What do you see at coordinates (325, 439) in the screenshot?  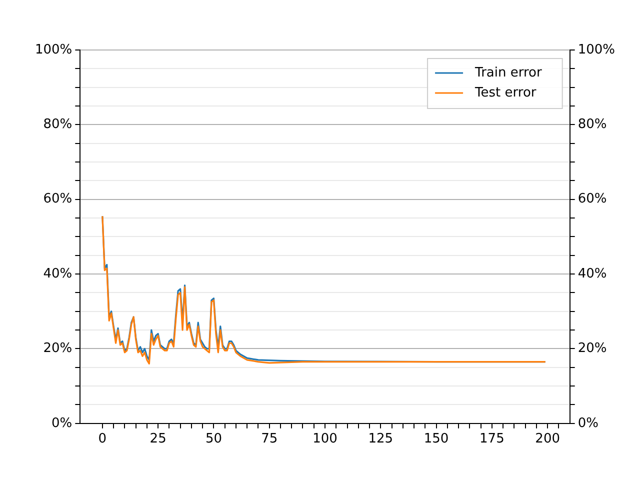 I see `x-tick-label: 100` at bounding box center [325, 439].